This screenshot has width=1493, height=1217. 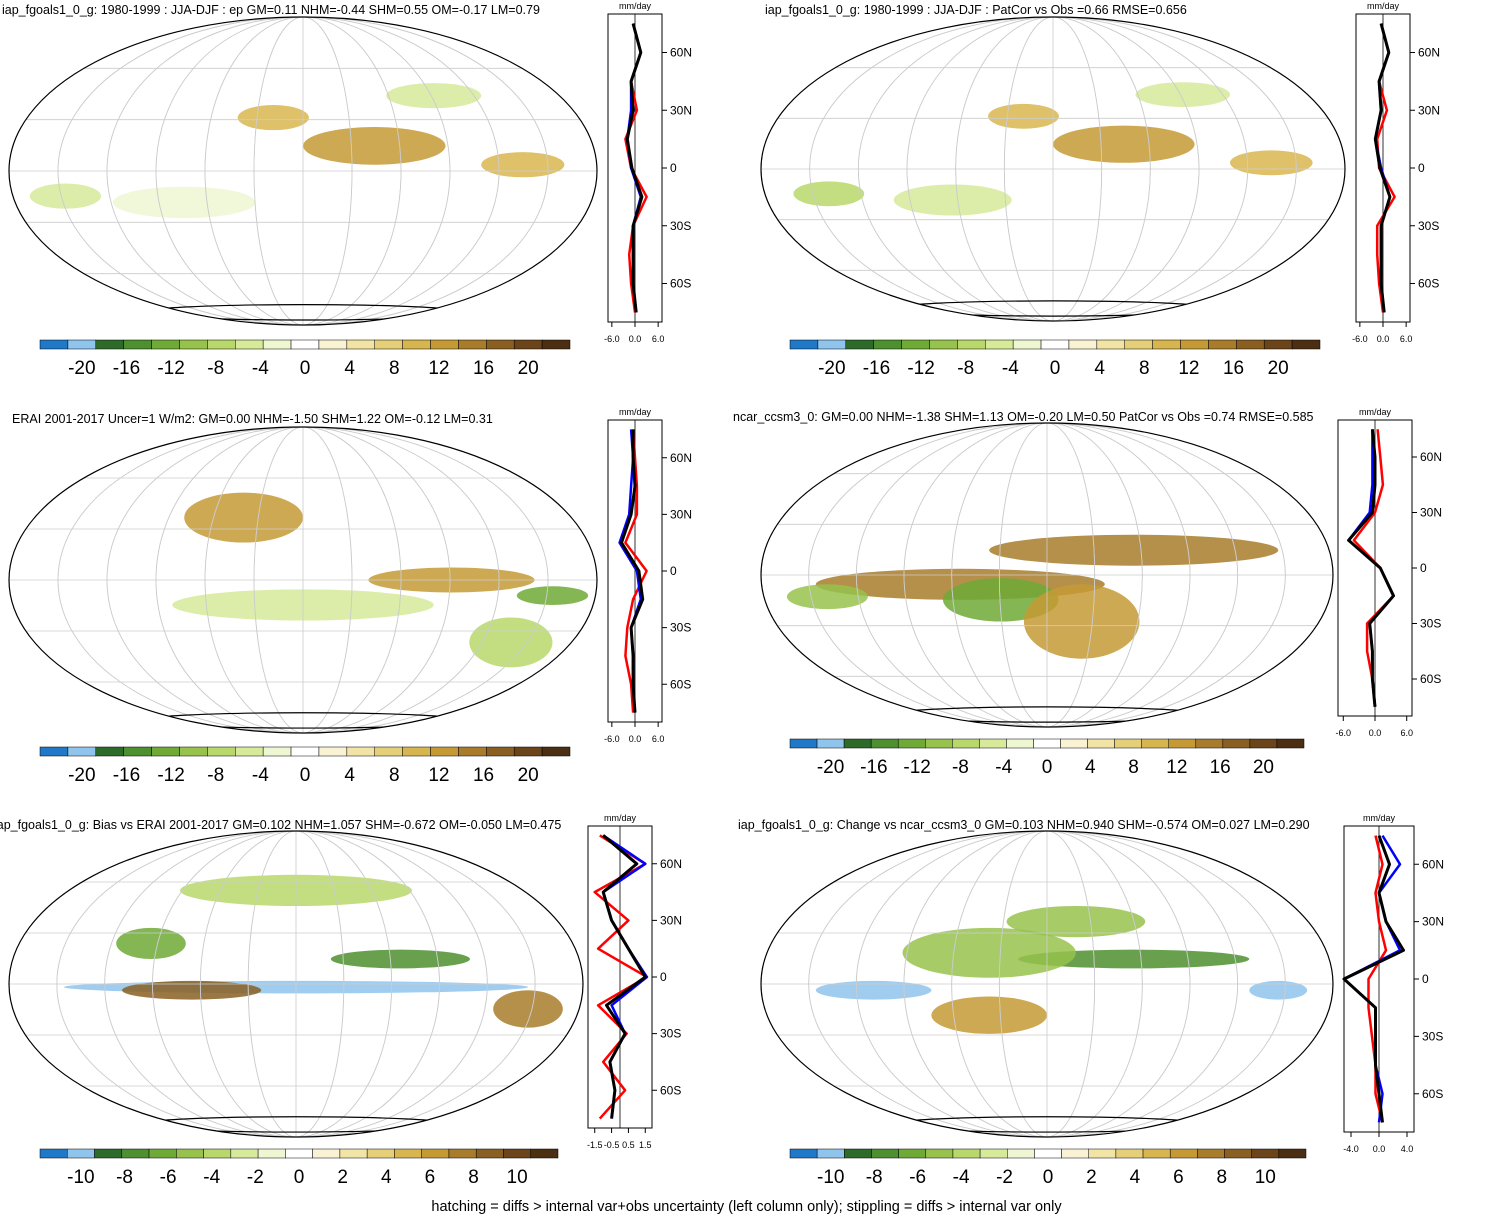 I want to click on panel-4-map, so click(x=1047, y=575).